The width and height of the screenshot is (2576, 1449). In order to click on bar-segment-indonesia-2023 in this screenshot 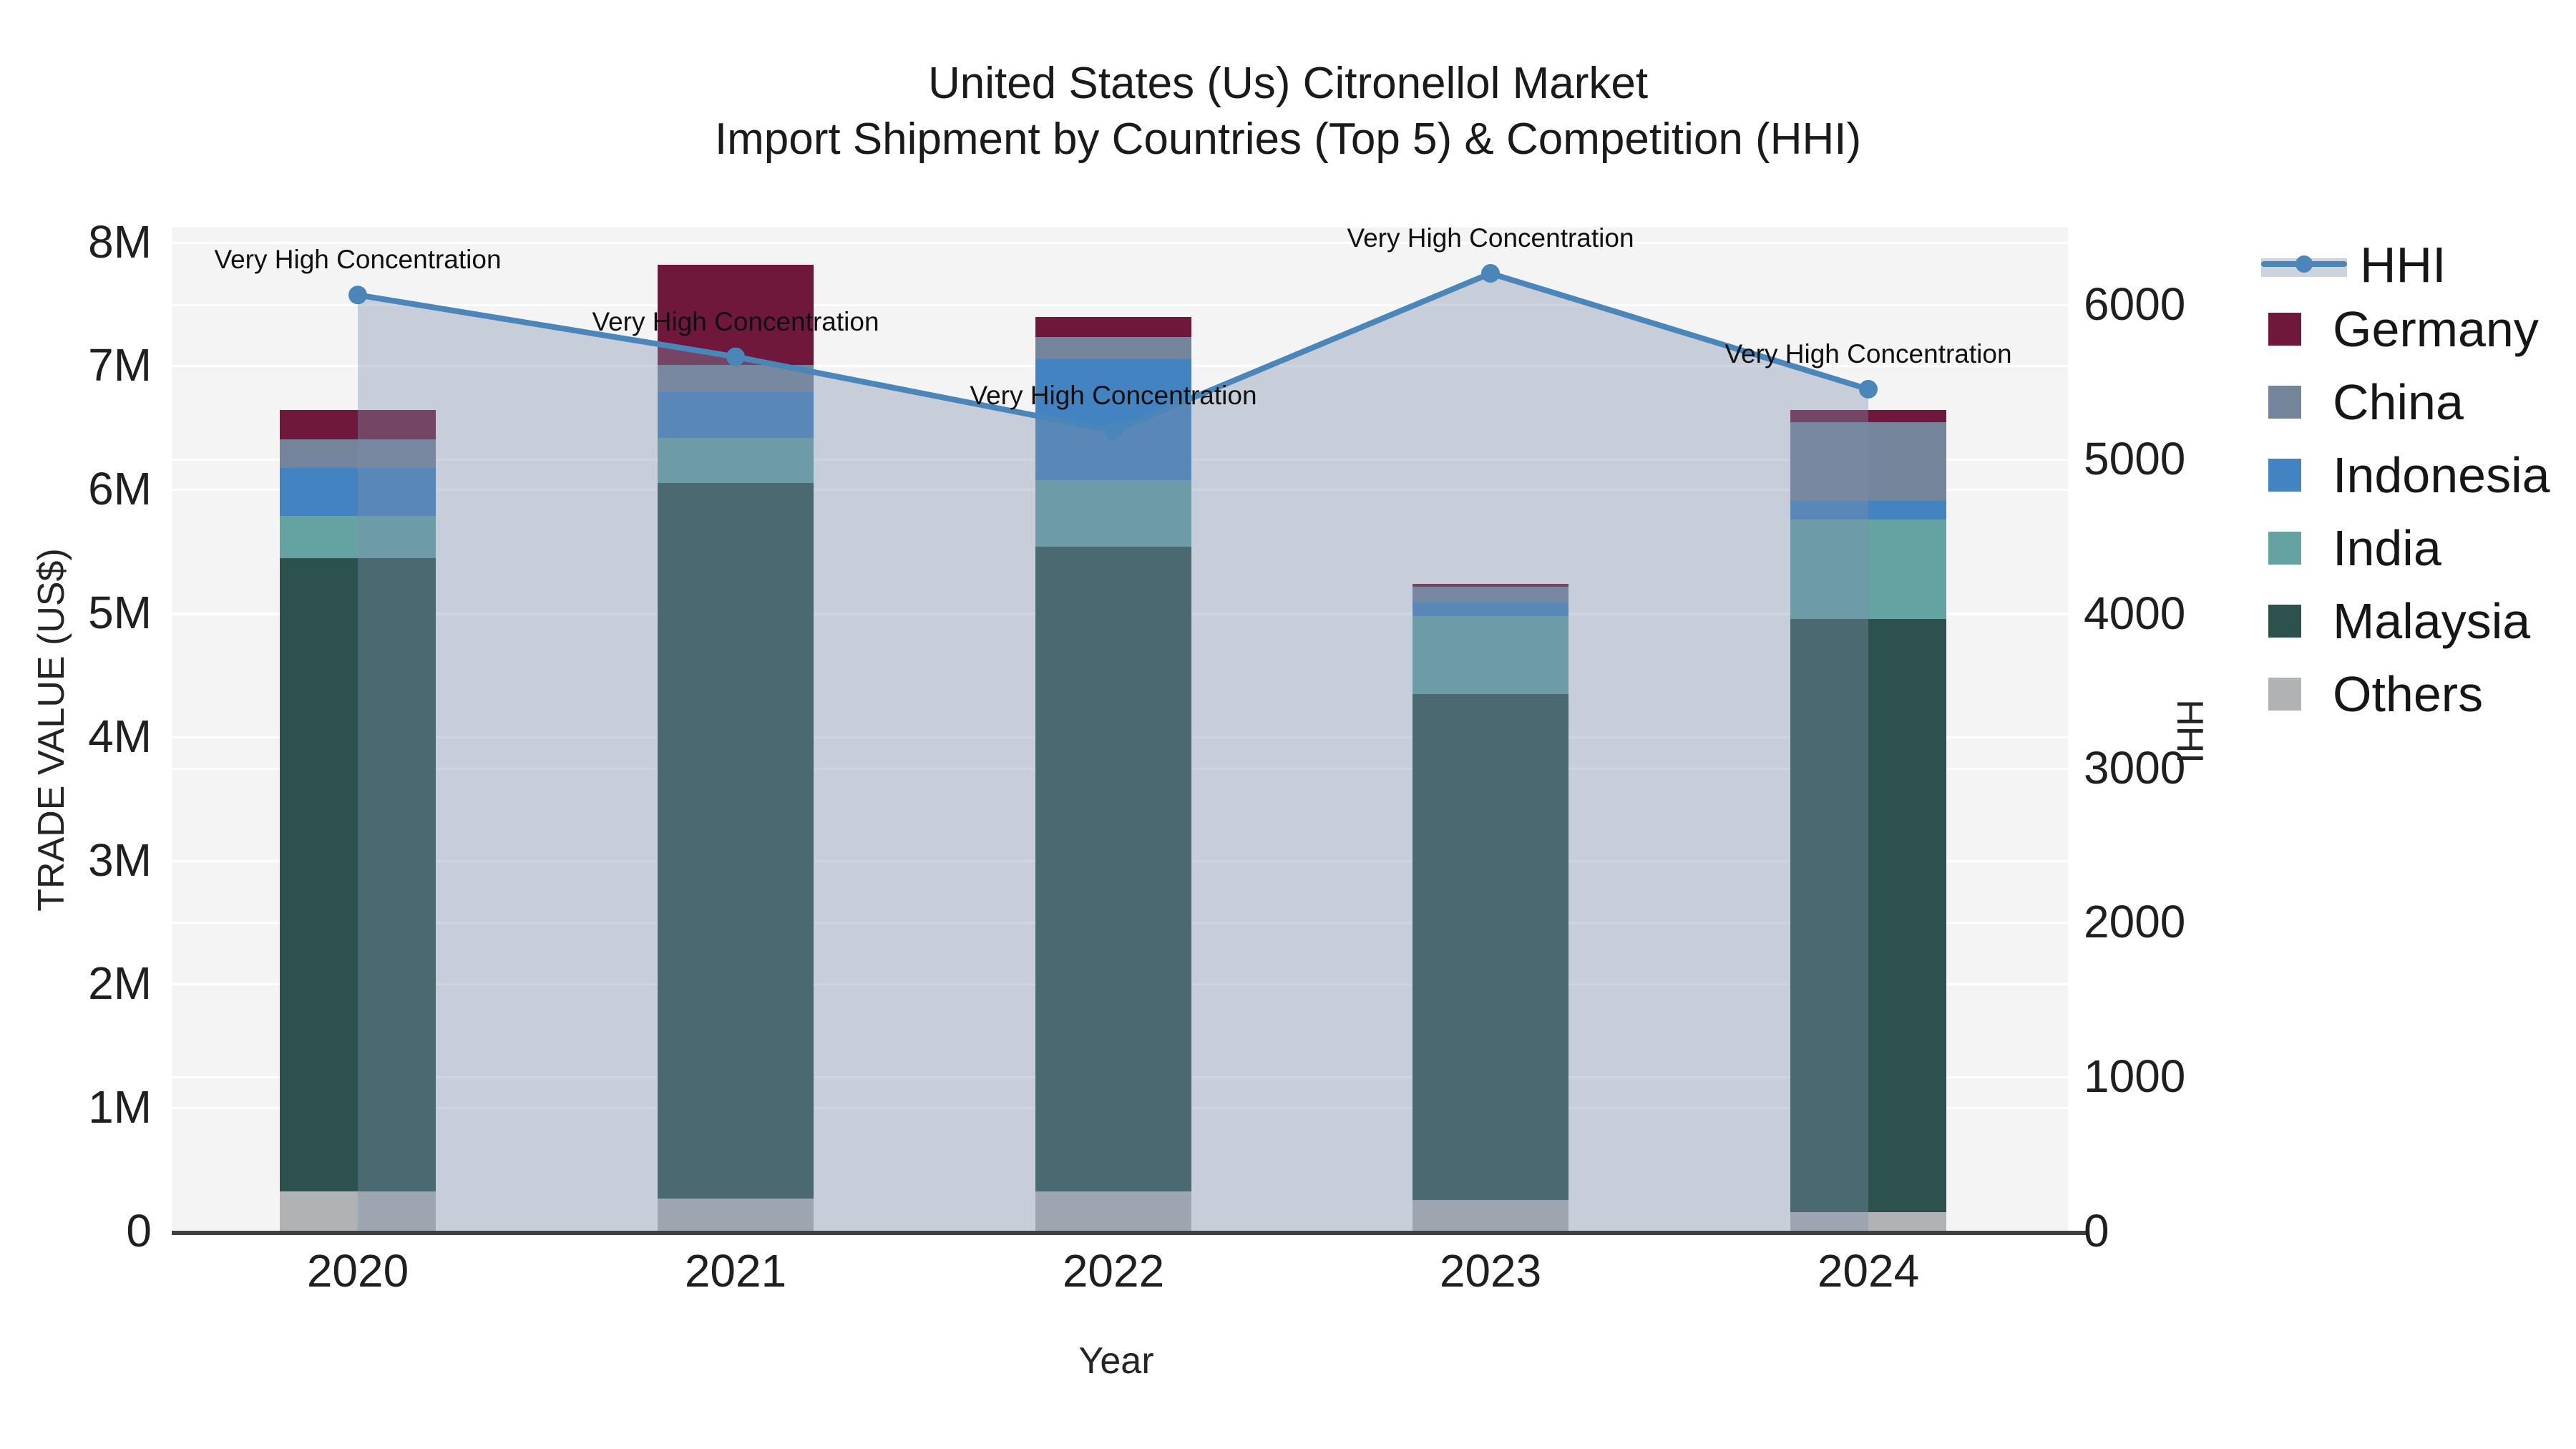, I will do `click(1490, 609)`.